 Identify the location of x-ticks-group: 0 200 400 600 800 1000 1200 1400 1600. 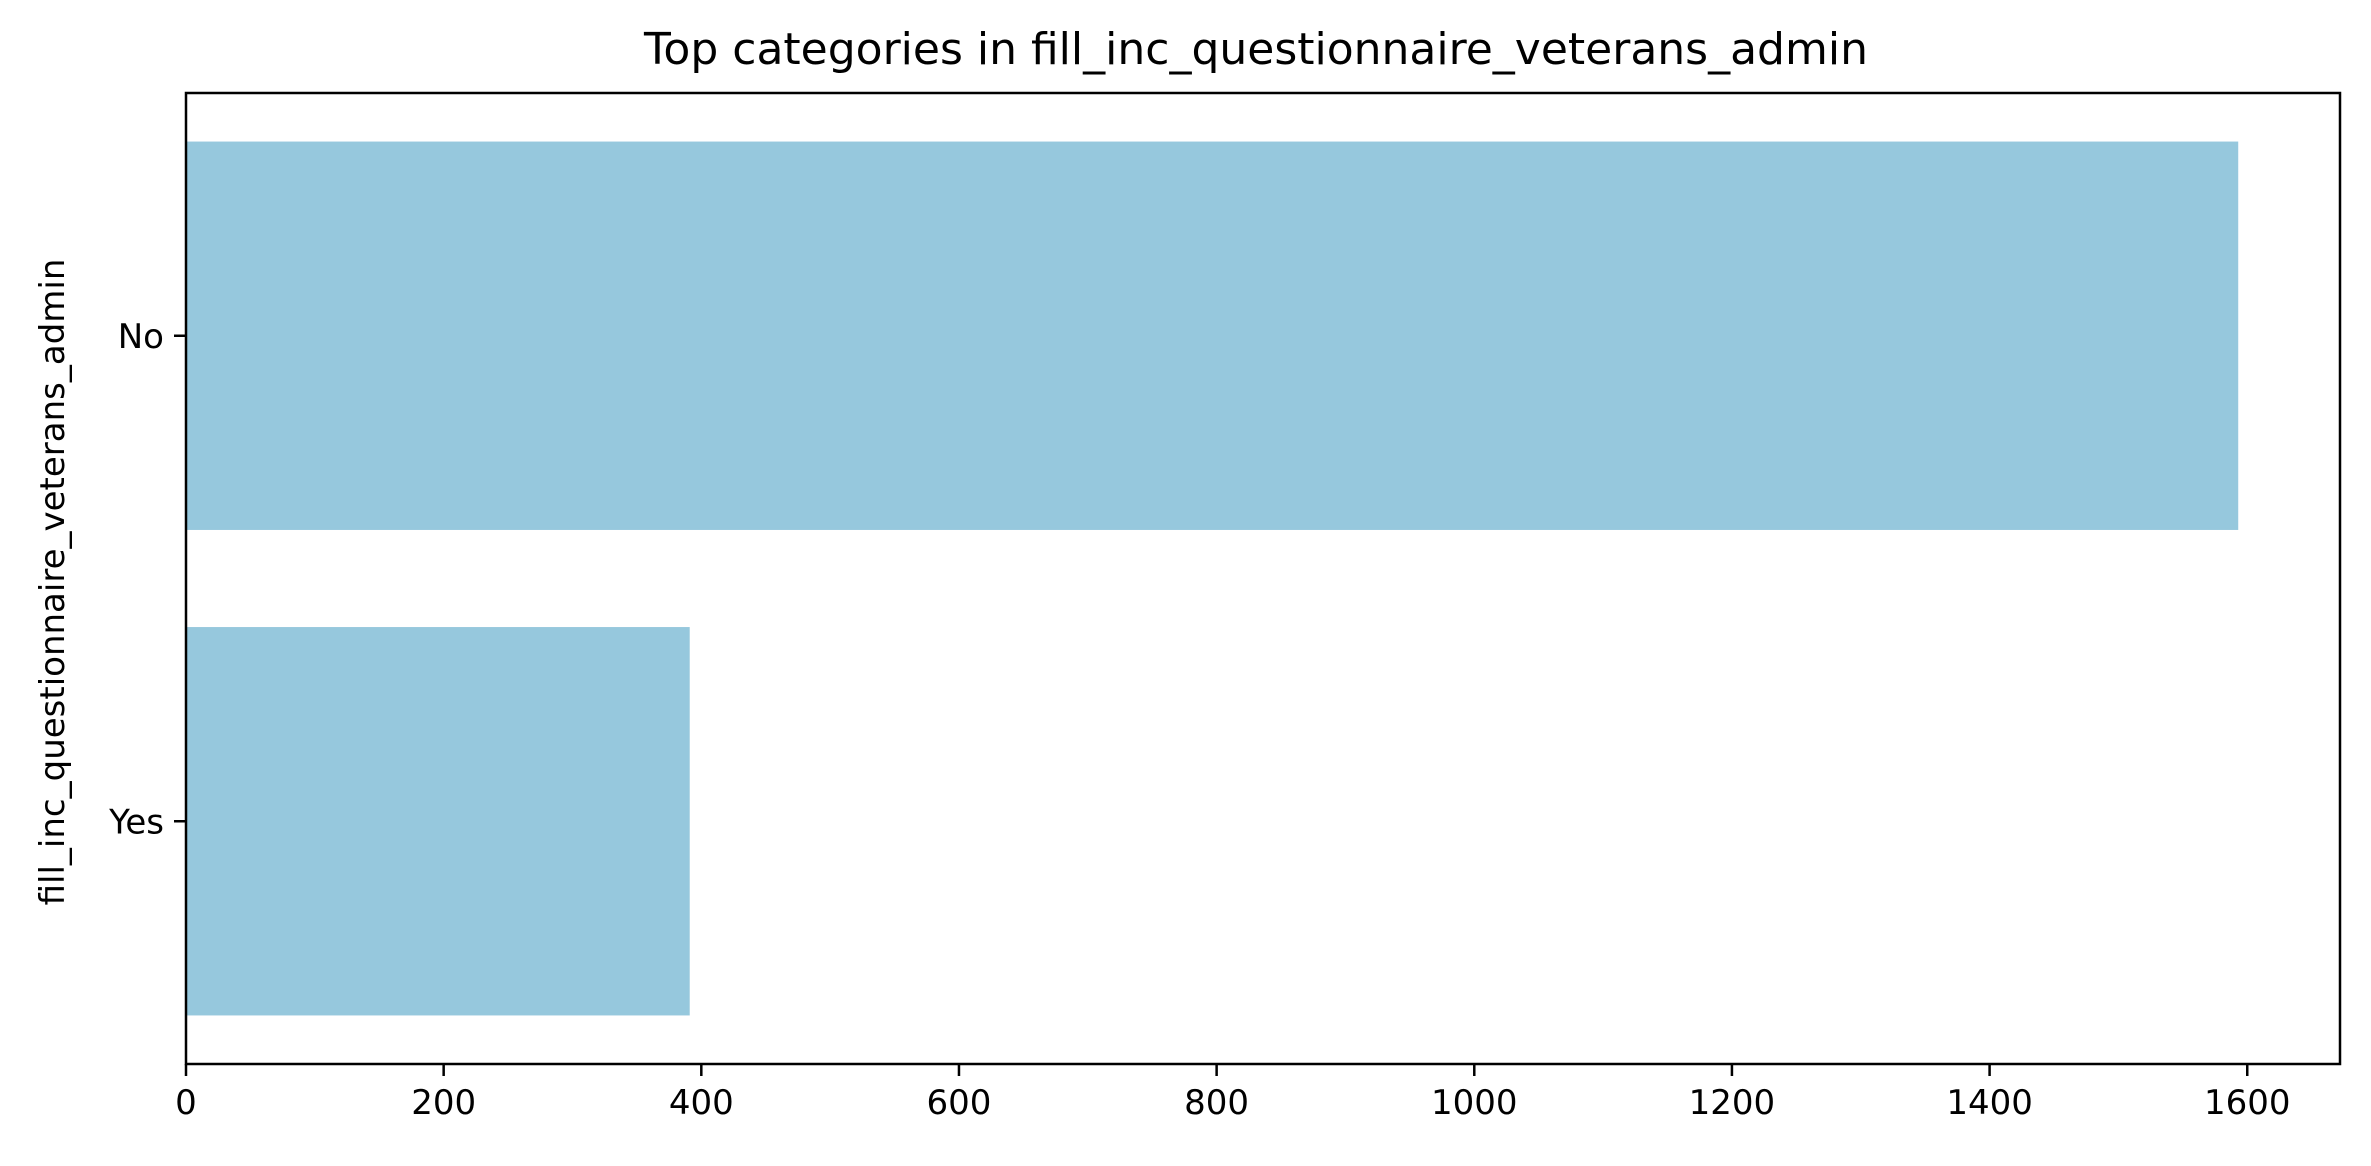
(1233, 1093).